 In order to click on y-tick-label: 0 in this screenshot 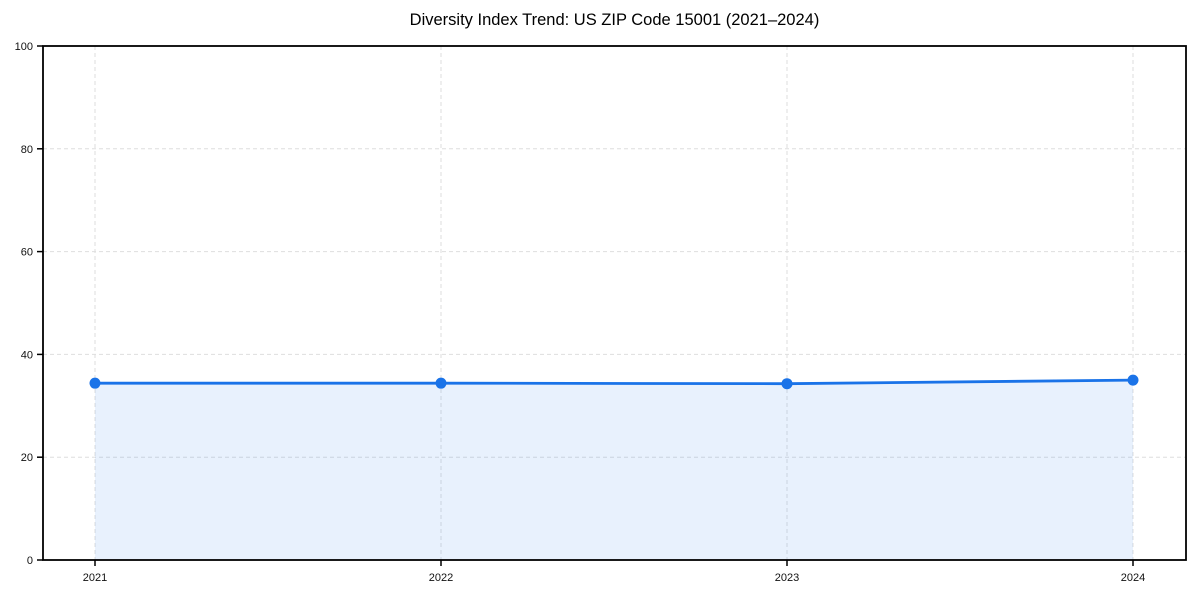, I will do `click(30, 561)`.